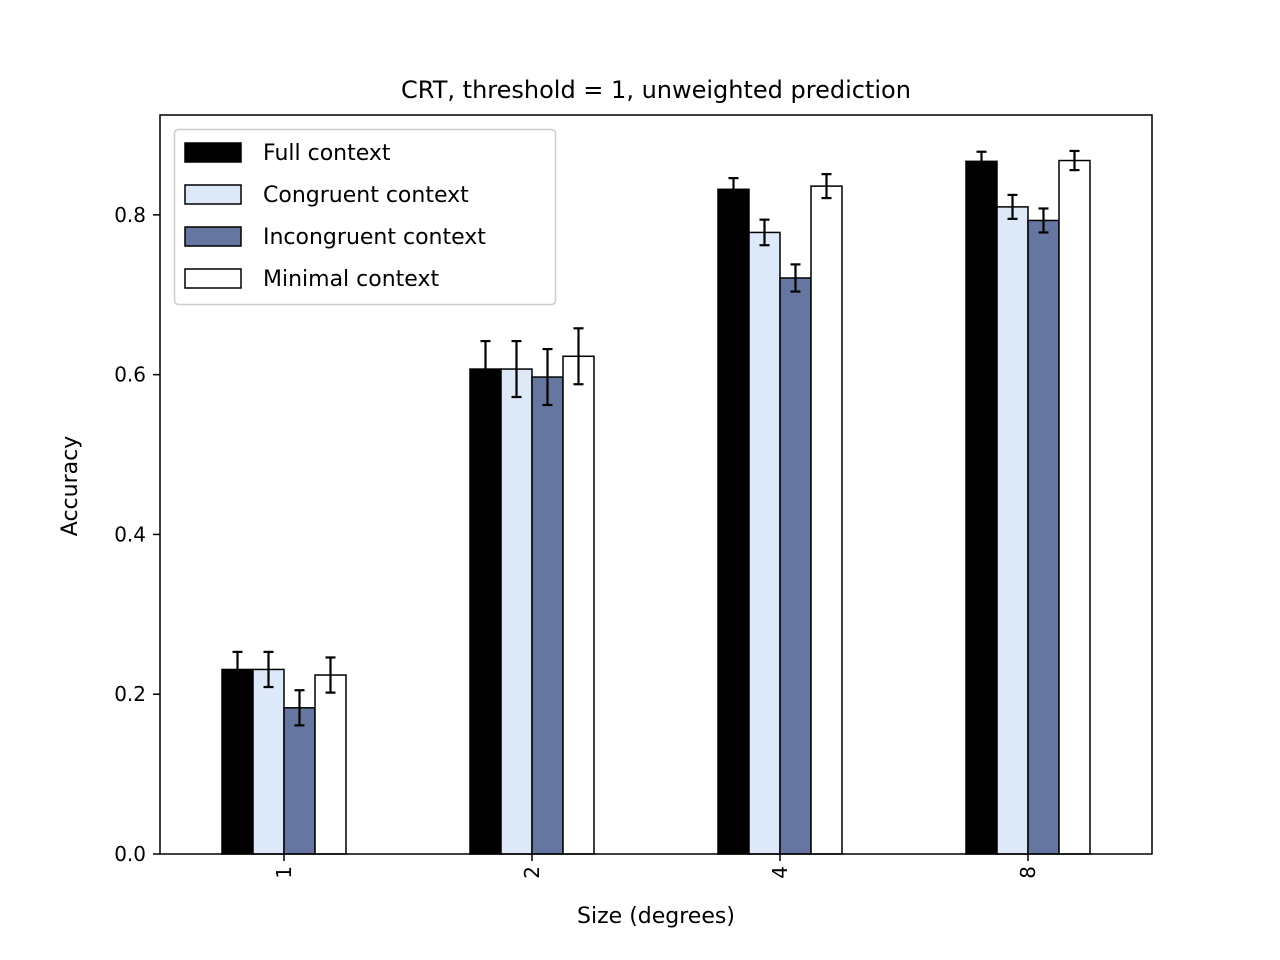 Image resolution: width=1280 pixels, height=960 pixels. Describe the element at coordinates (366, 195) in the screenshot. I see `legend-label: Congruent context` at that location.